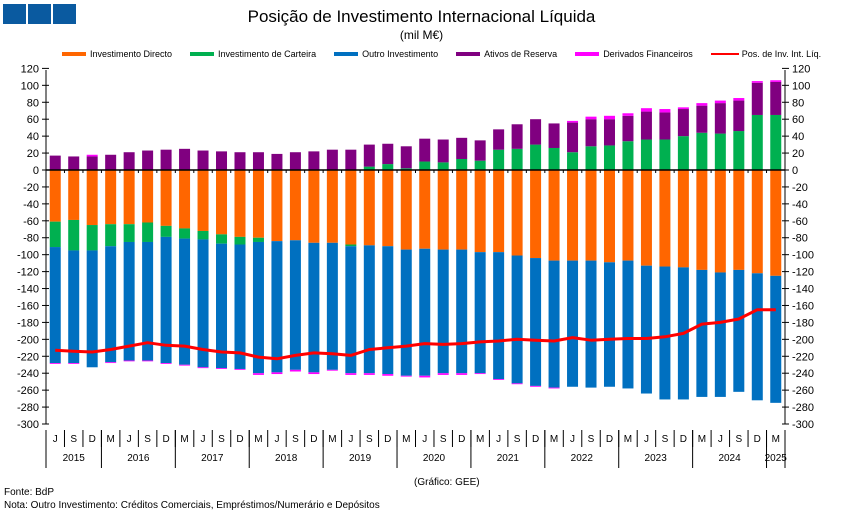 Image resolution: width=843 pixels, height=518 pixels. What do you see at coordinates (803, 256) in the screenshot?
I see `y-tick-label-right: -100` at bounding box center [803, 256].